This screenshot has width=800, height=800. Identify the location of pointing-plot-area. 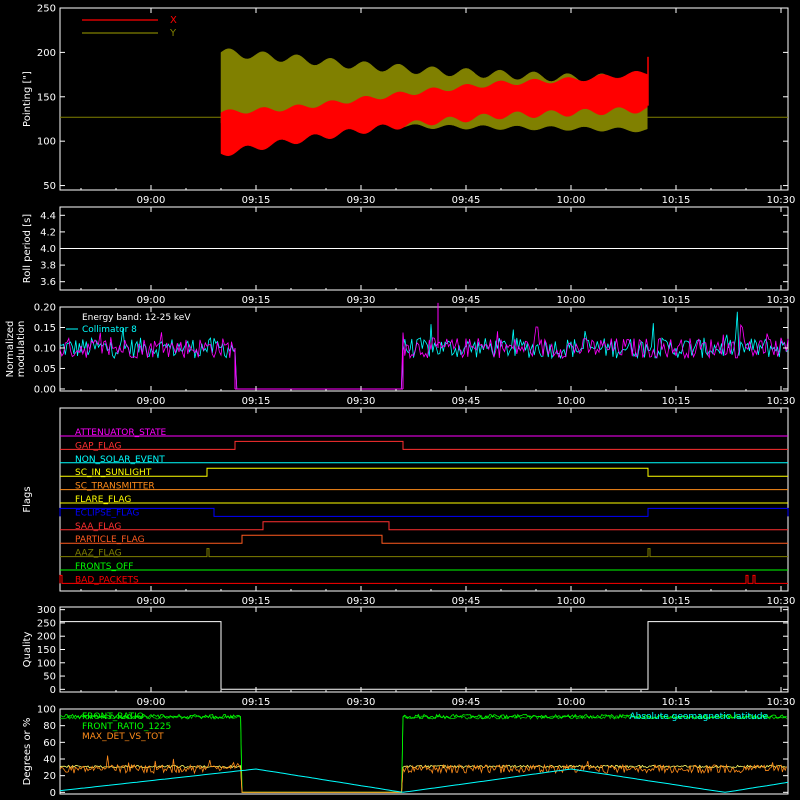
(424, 102).